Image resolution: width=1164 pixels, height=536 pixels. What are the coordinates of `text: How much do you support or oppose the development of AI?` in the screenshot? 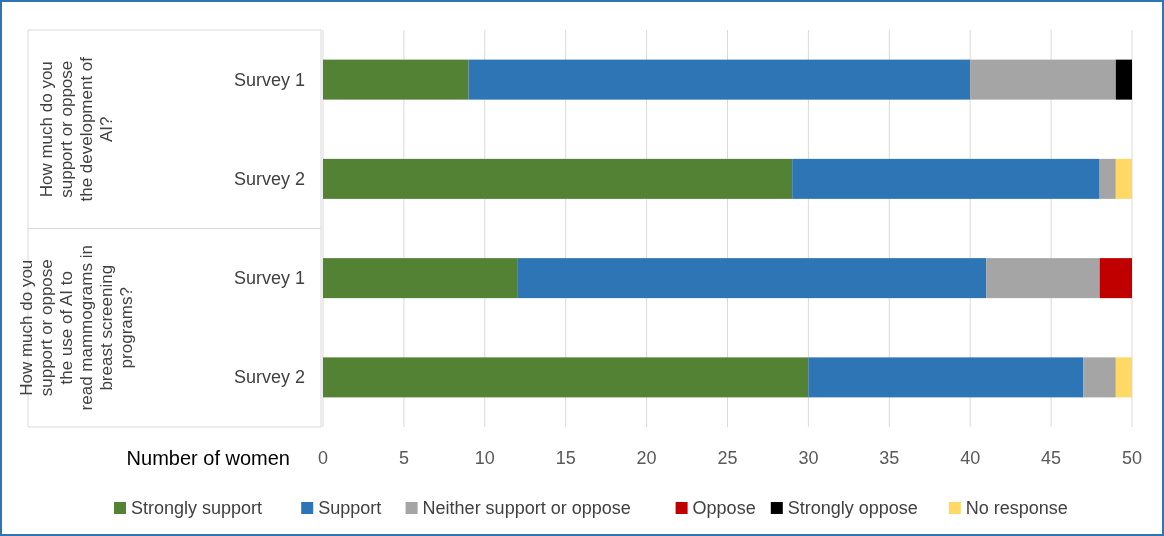 It's located at (76, 129).